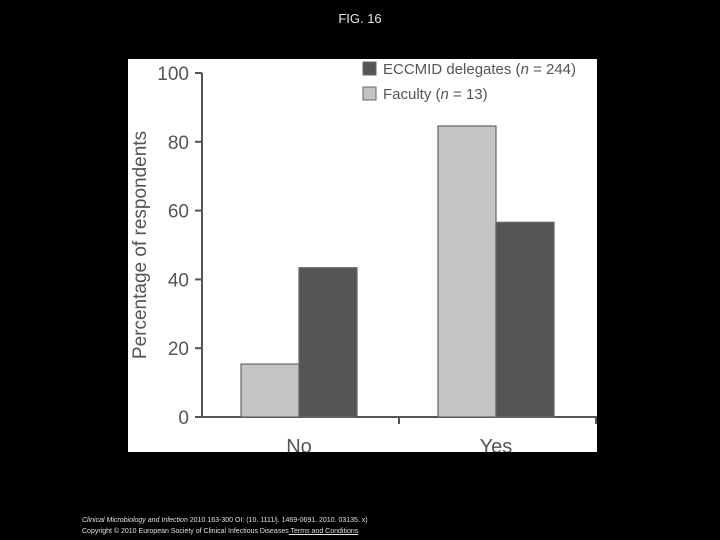 This screenshot has width=720, height=540. I want to click on y-axis-label: Percentage of respondents, so click(140, 245).